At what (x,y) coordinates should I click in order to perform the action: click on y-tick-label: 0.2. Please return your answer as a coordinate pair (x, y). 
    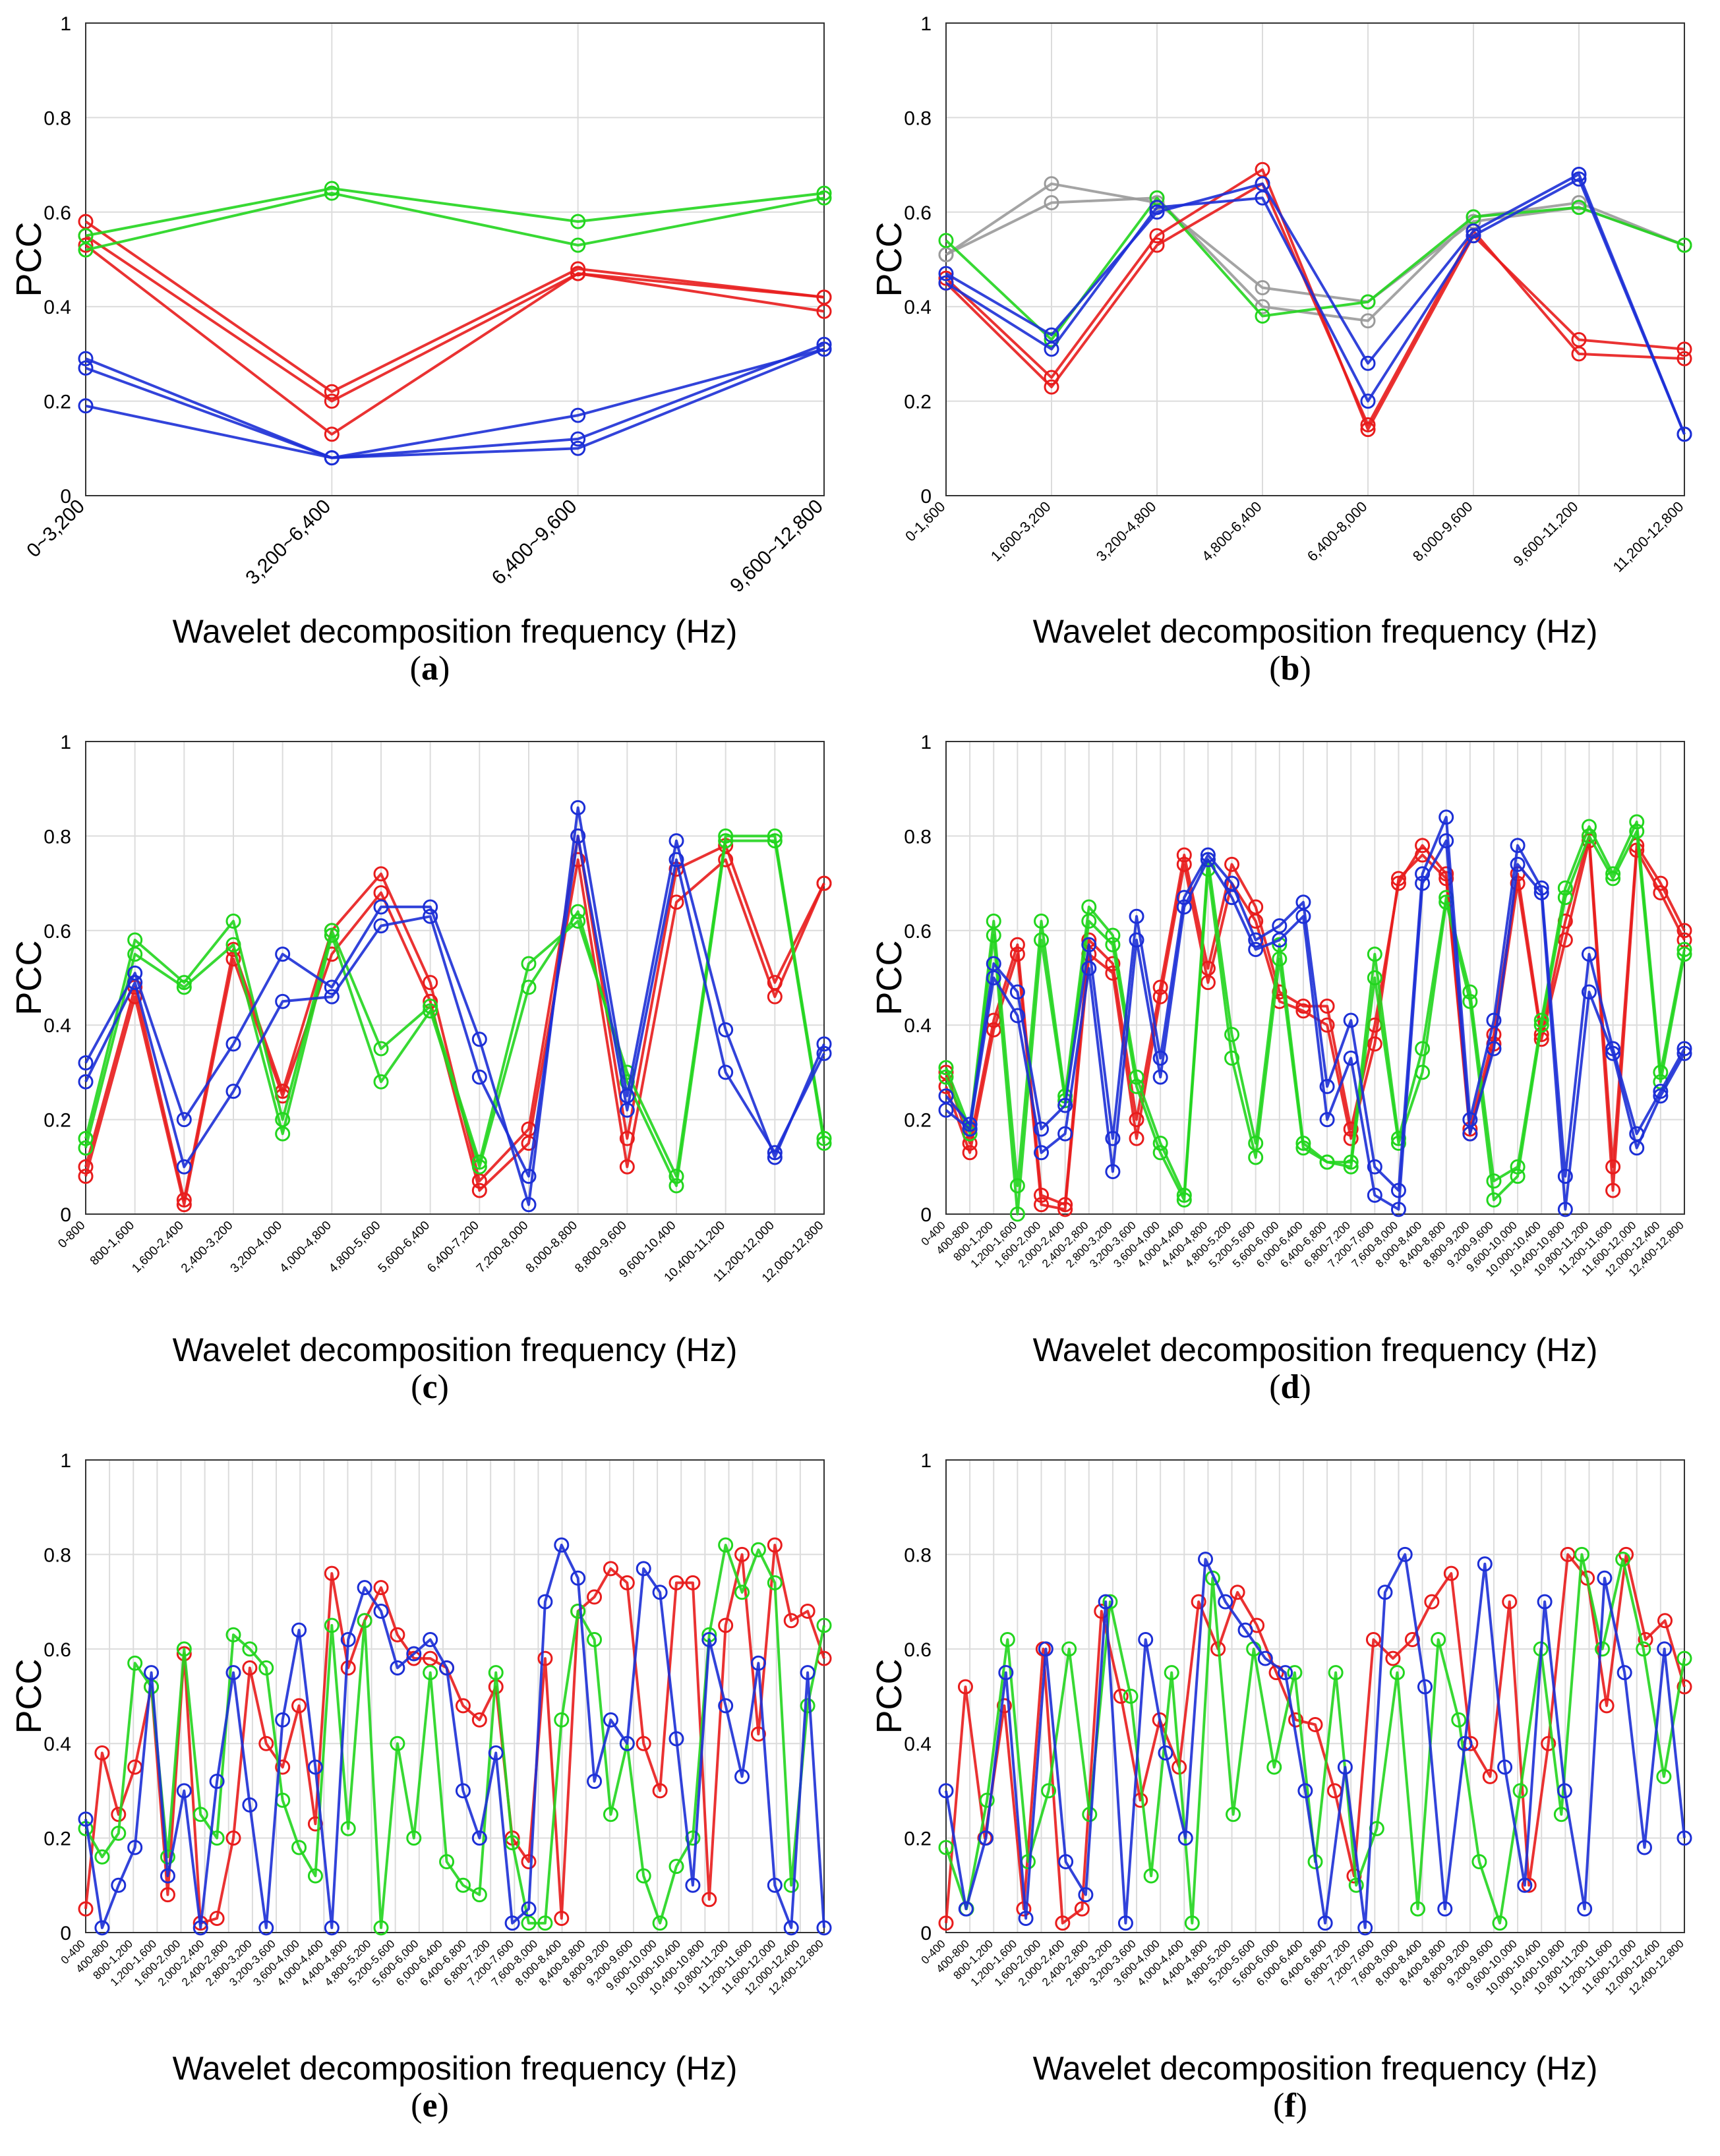
    Looking at the image, I should click on (58, 402).